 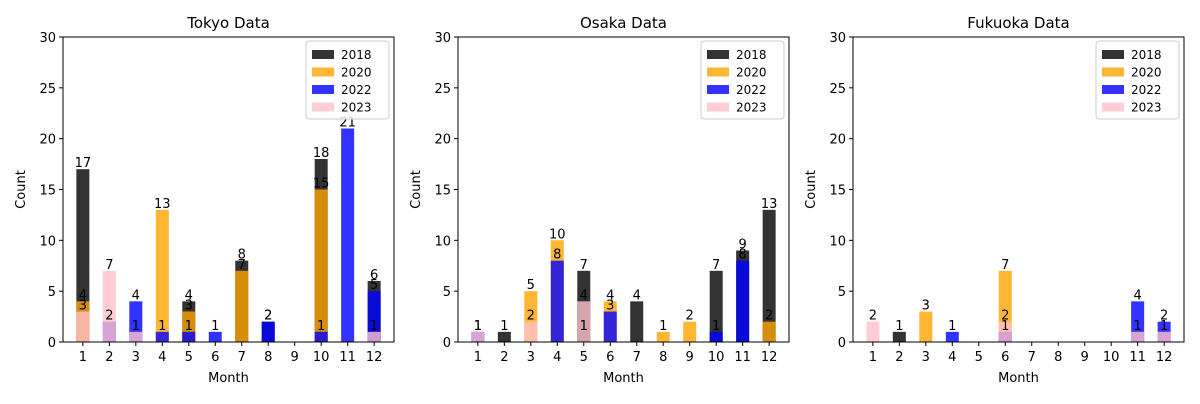 I want to click on x-tick-label: 10, so click(x=716, y=357).